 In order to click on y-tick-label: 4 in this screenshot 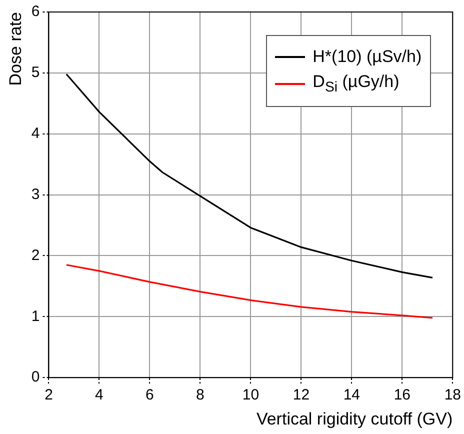, I will do `click(35, 133)`.